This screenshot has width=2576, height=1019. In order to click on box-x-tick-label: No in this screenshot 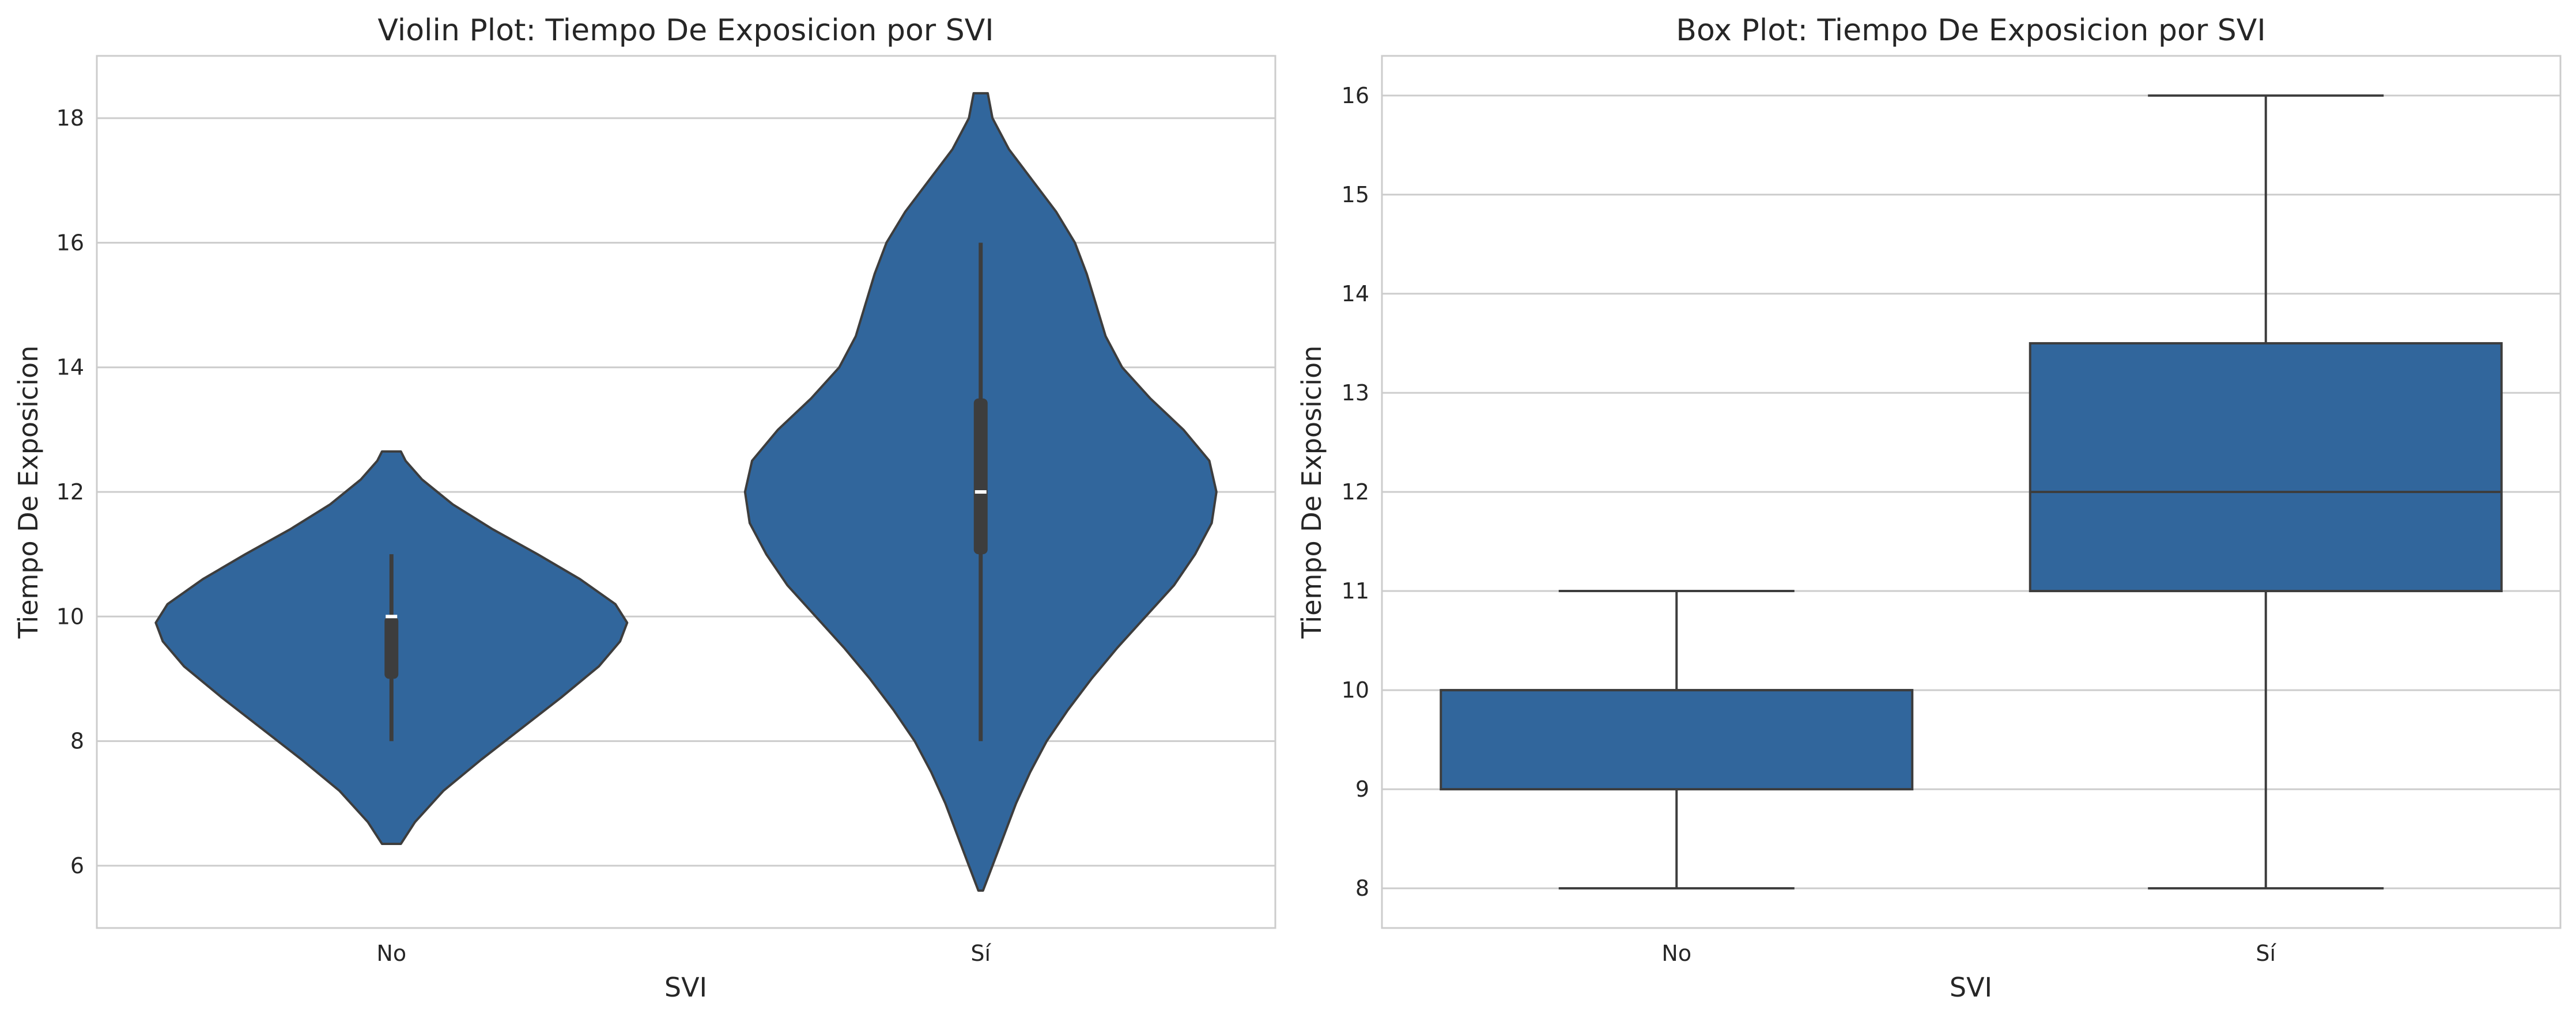, I will do `click(1676, 953)`.